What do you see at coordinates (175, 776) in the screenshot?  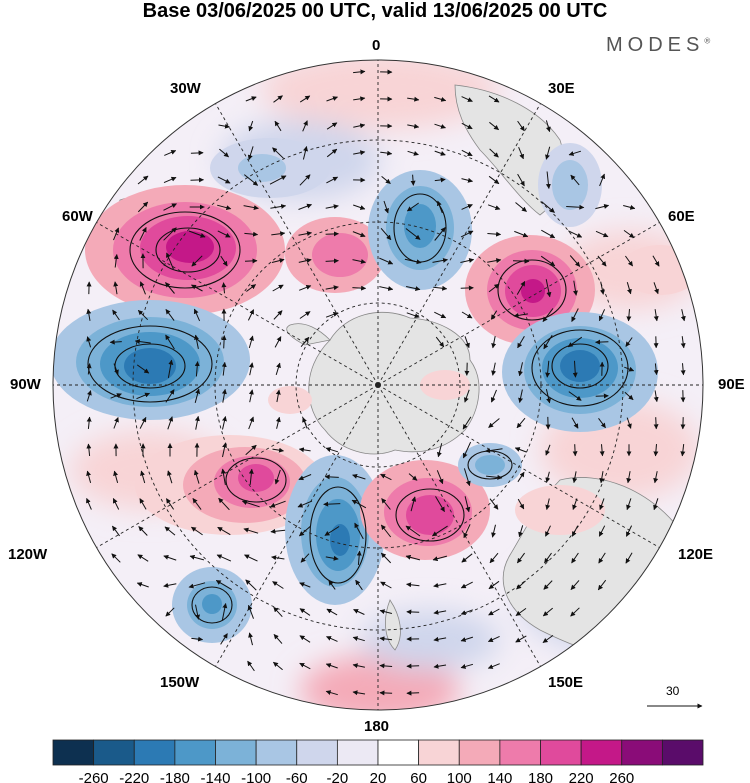 I see `colorbar-tick-label: -180` at bounding box center [175, 776].